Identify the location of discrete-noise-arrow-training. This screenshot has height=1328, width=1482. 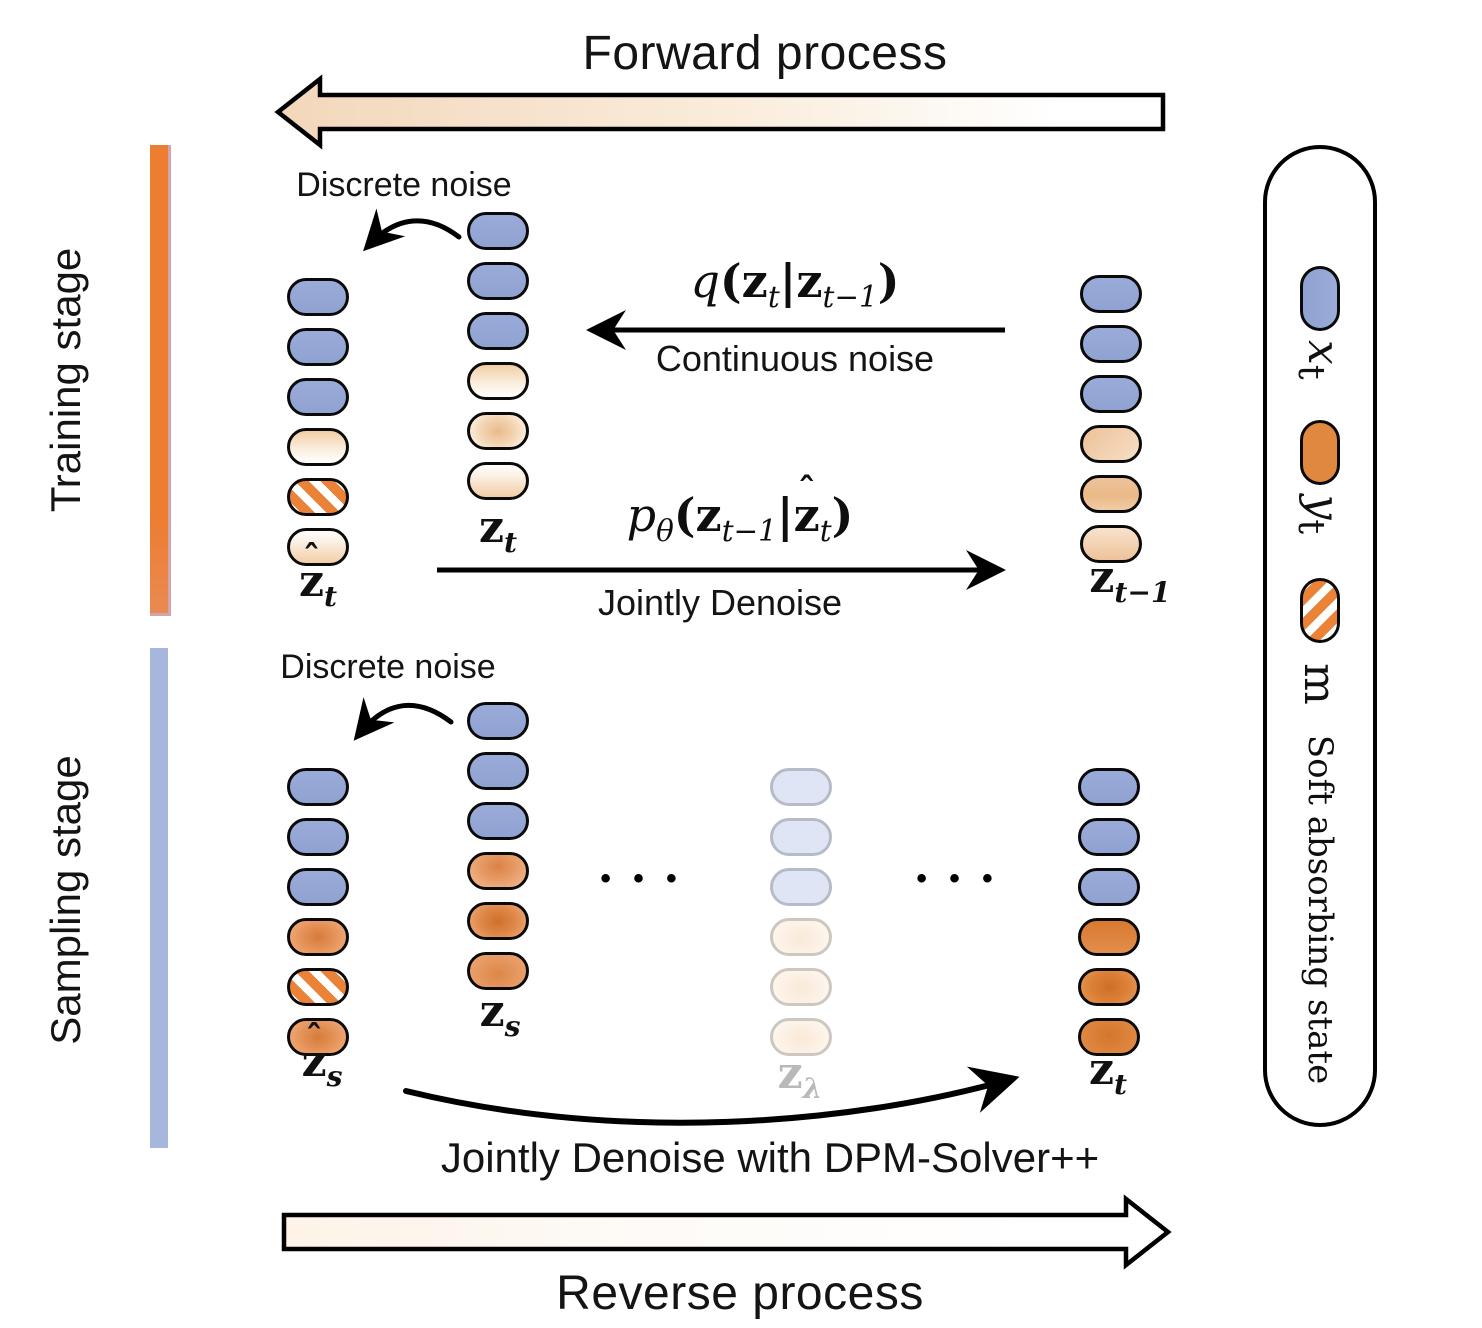
(412, 230).